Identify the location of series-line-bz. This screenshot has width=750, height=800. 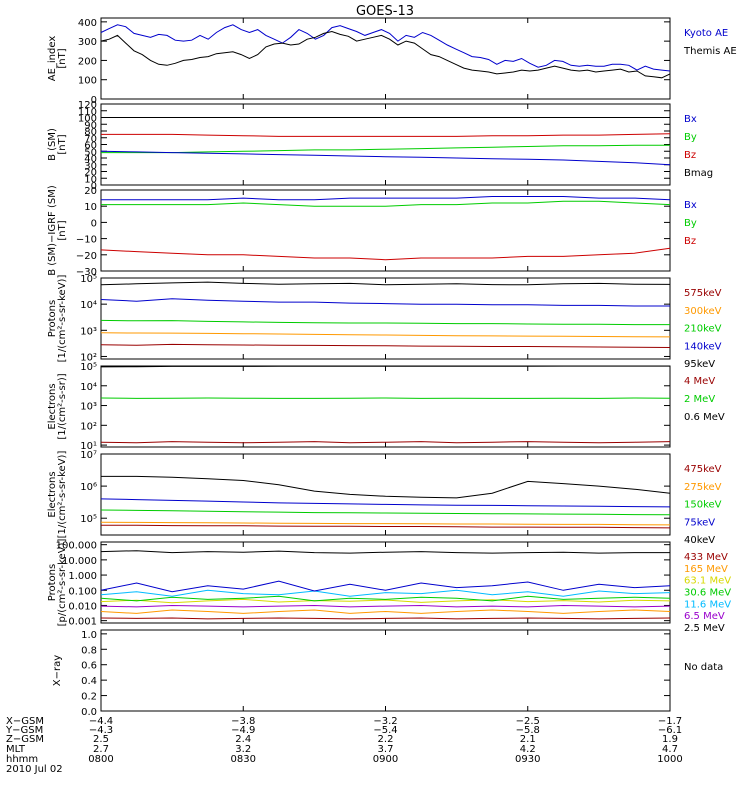
(385, 254).